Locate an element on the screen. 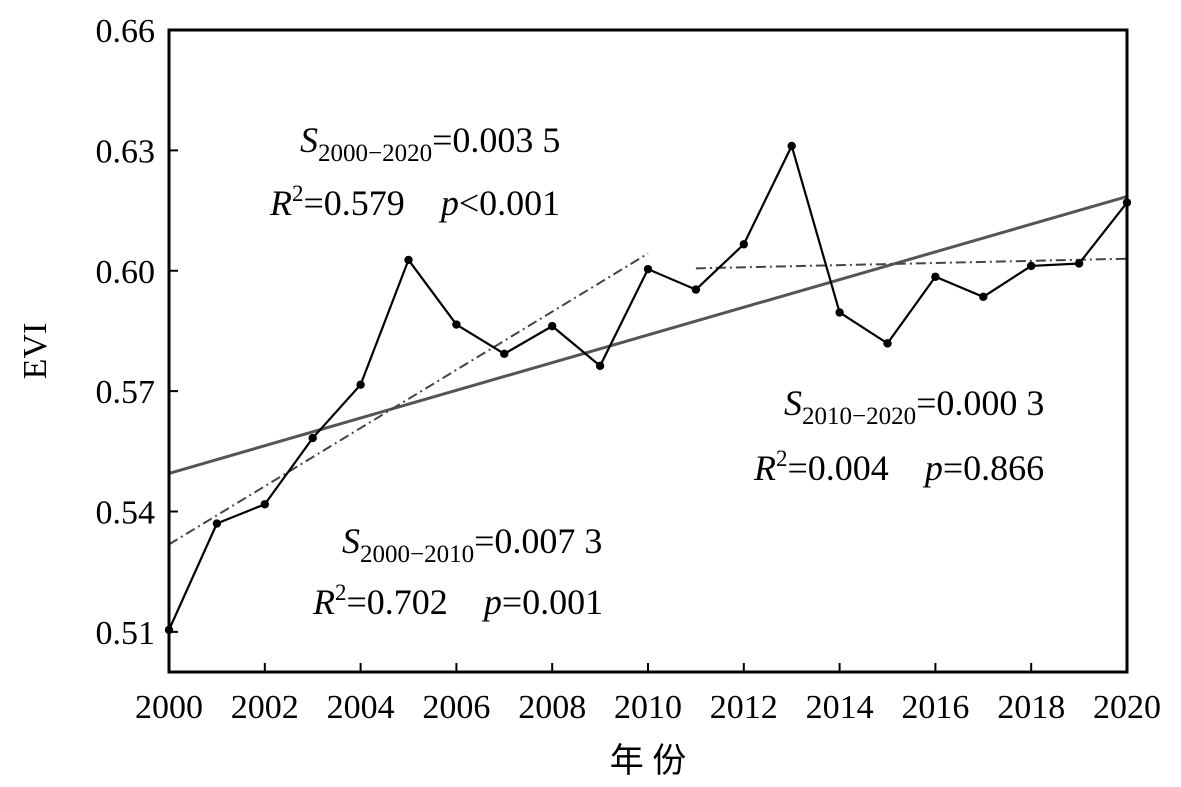 Image resolution: width=1181 pixels, height=787 pixels. x-tick-label-2010: 2010 is located at coordinates (648, 707).